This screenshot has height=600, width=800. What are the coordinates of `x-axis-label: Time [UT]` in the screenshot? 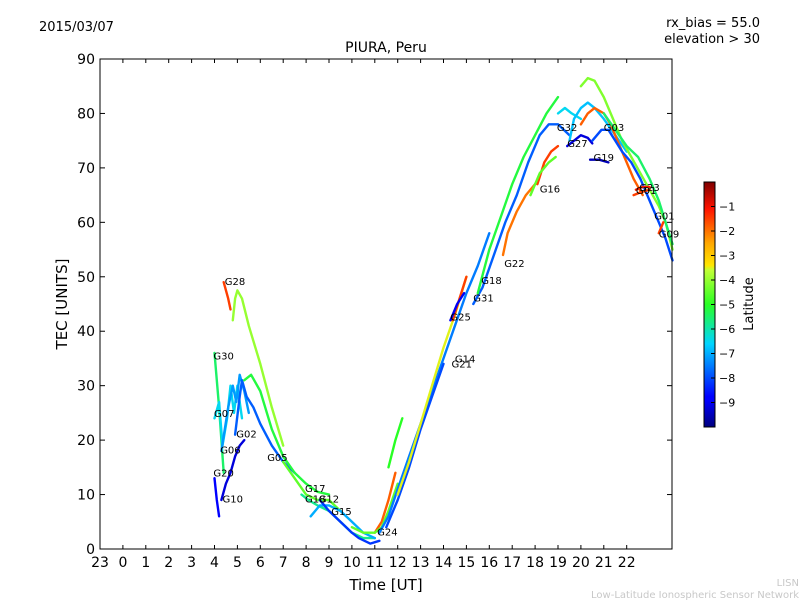 It's located at (385, 585).